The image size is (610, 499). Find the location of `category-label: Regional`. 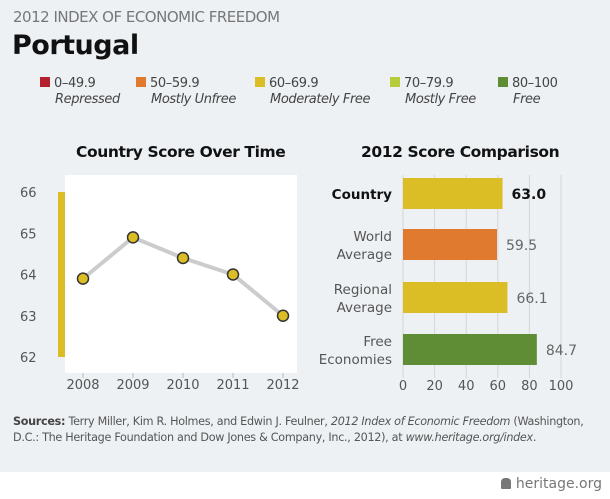

category-label: Regional is located at coordinates (363, 290).